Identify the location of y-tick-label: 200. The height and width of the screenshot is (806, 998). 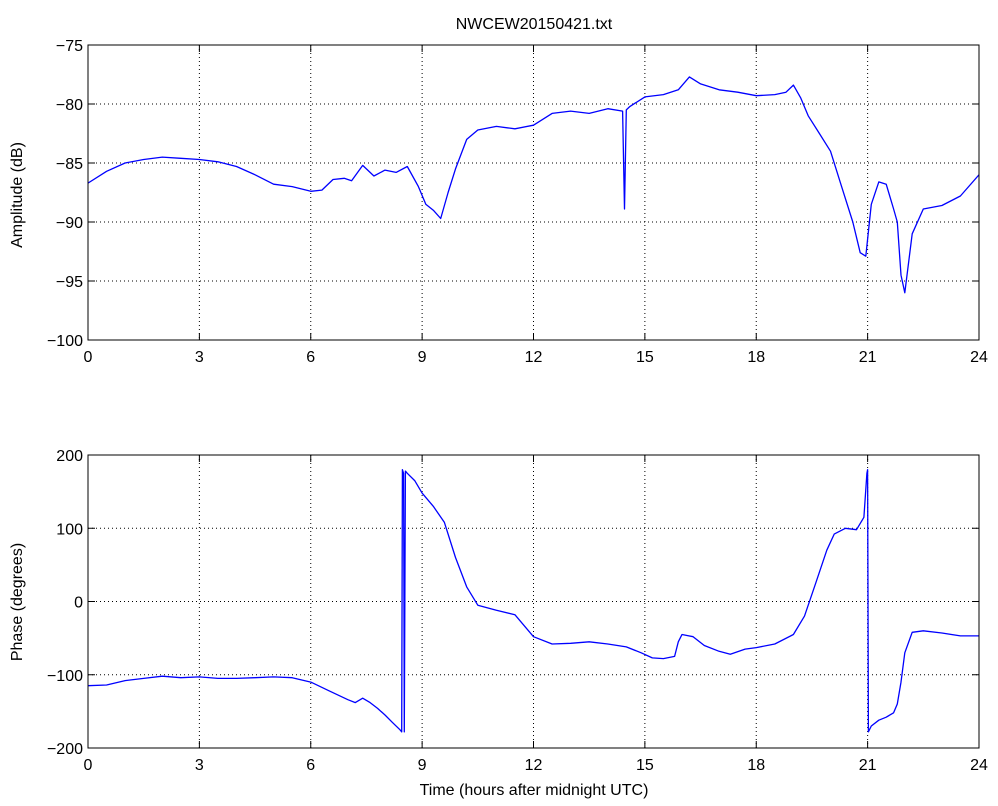
(69, 456).